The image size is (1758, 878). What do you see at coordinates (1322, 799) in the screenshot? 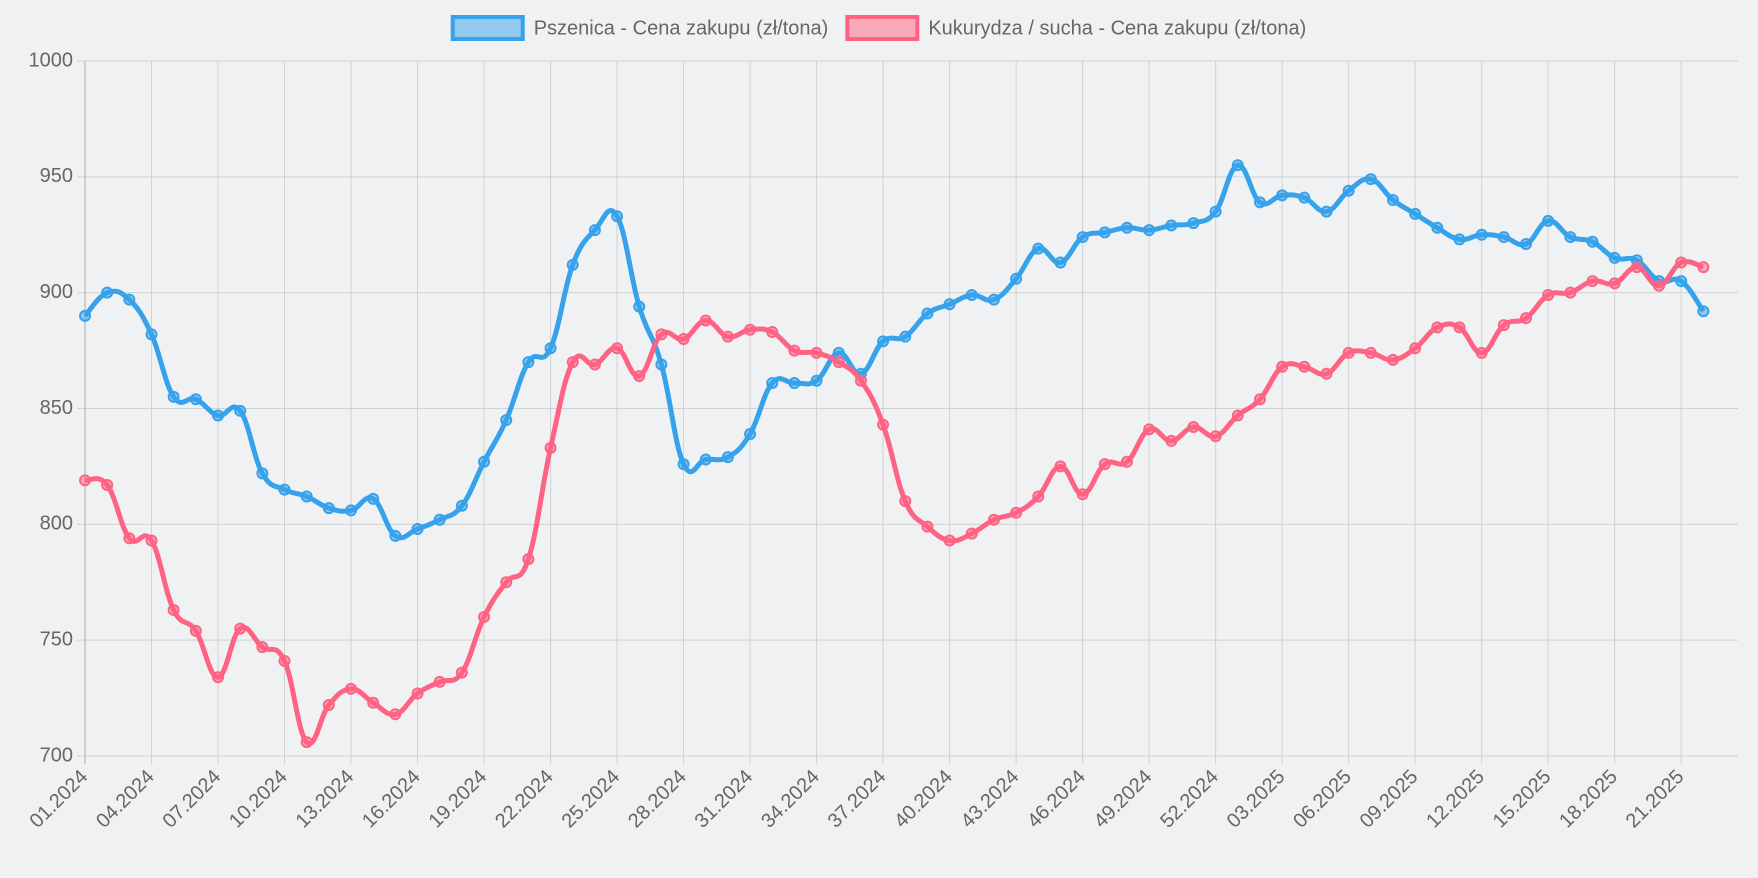
I see `x-tick-label: 06.2025` at bounding box center [1322, 799].